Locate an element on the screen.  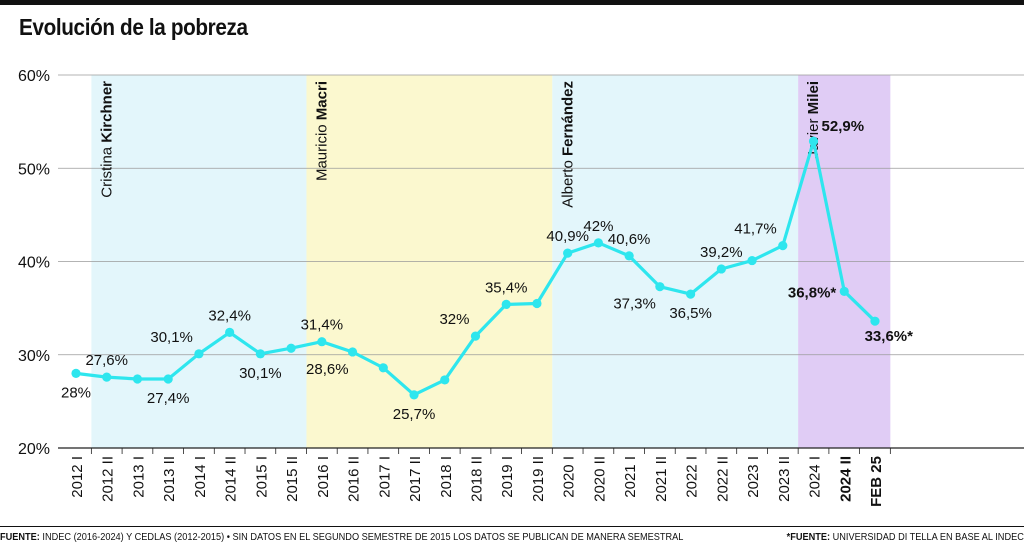
period-first-name: Mauricio is located at coordinates (321, 150).